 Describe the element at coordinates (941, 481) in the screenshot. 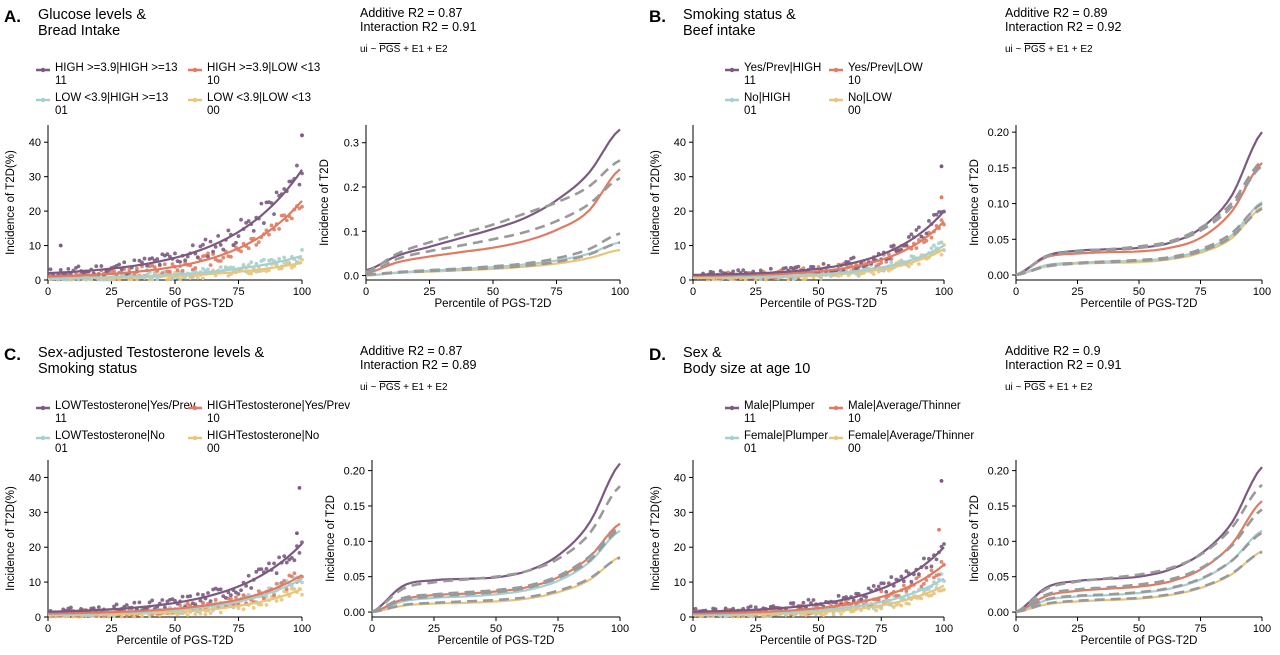

I see `scatter-point-outlier` at that location.